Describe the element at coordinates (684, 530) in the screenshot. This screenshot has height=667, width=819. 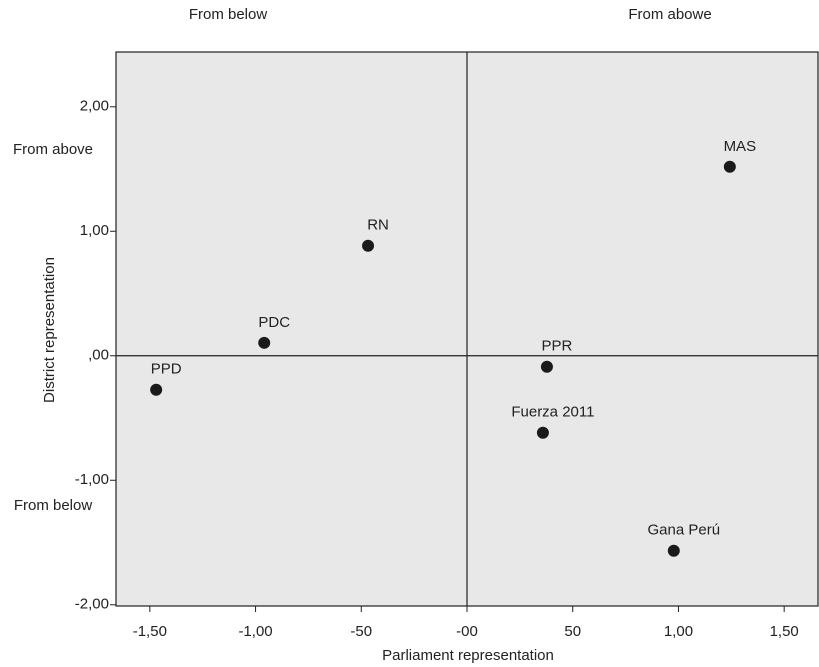
I see `point-label: Gana Perú` at that location.